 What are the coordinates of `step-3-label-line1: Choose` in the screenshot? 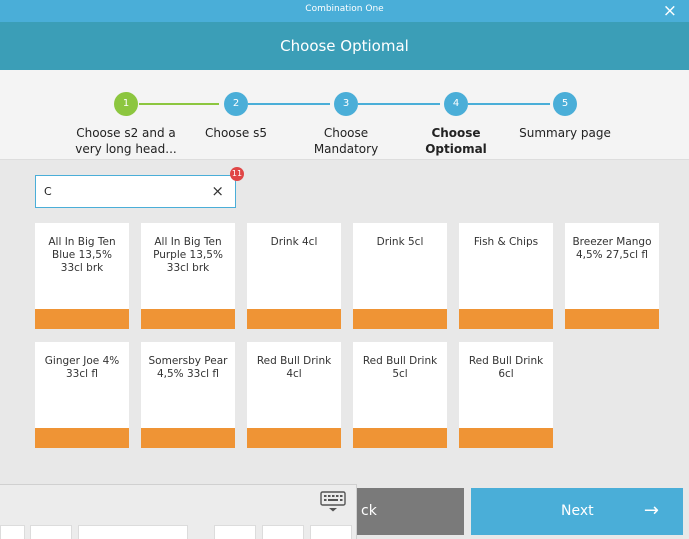 It's located at (346, 133).